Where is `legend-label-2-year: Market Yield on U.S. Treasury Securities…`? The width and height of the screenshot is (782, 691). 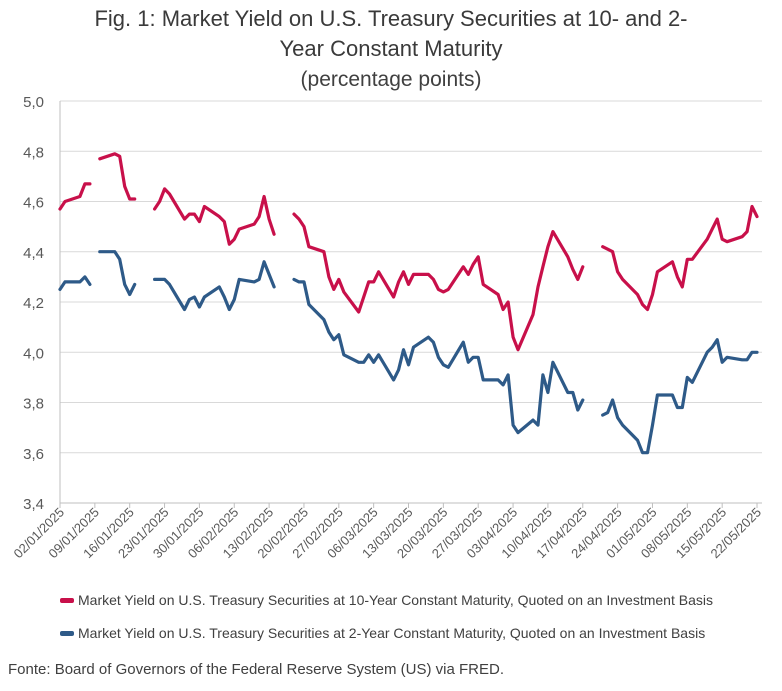 legend-label-2-year: Market Yield on U.S. Treasury Securities… is located at coordinates (392, 633).